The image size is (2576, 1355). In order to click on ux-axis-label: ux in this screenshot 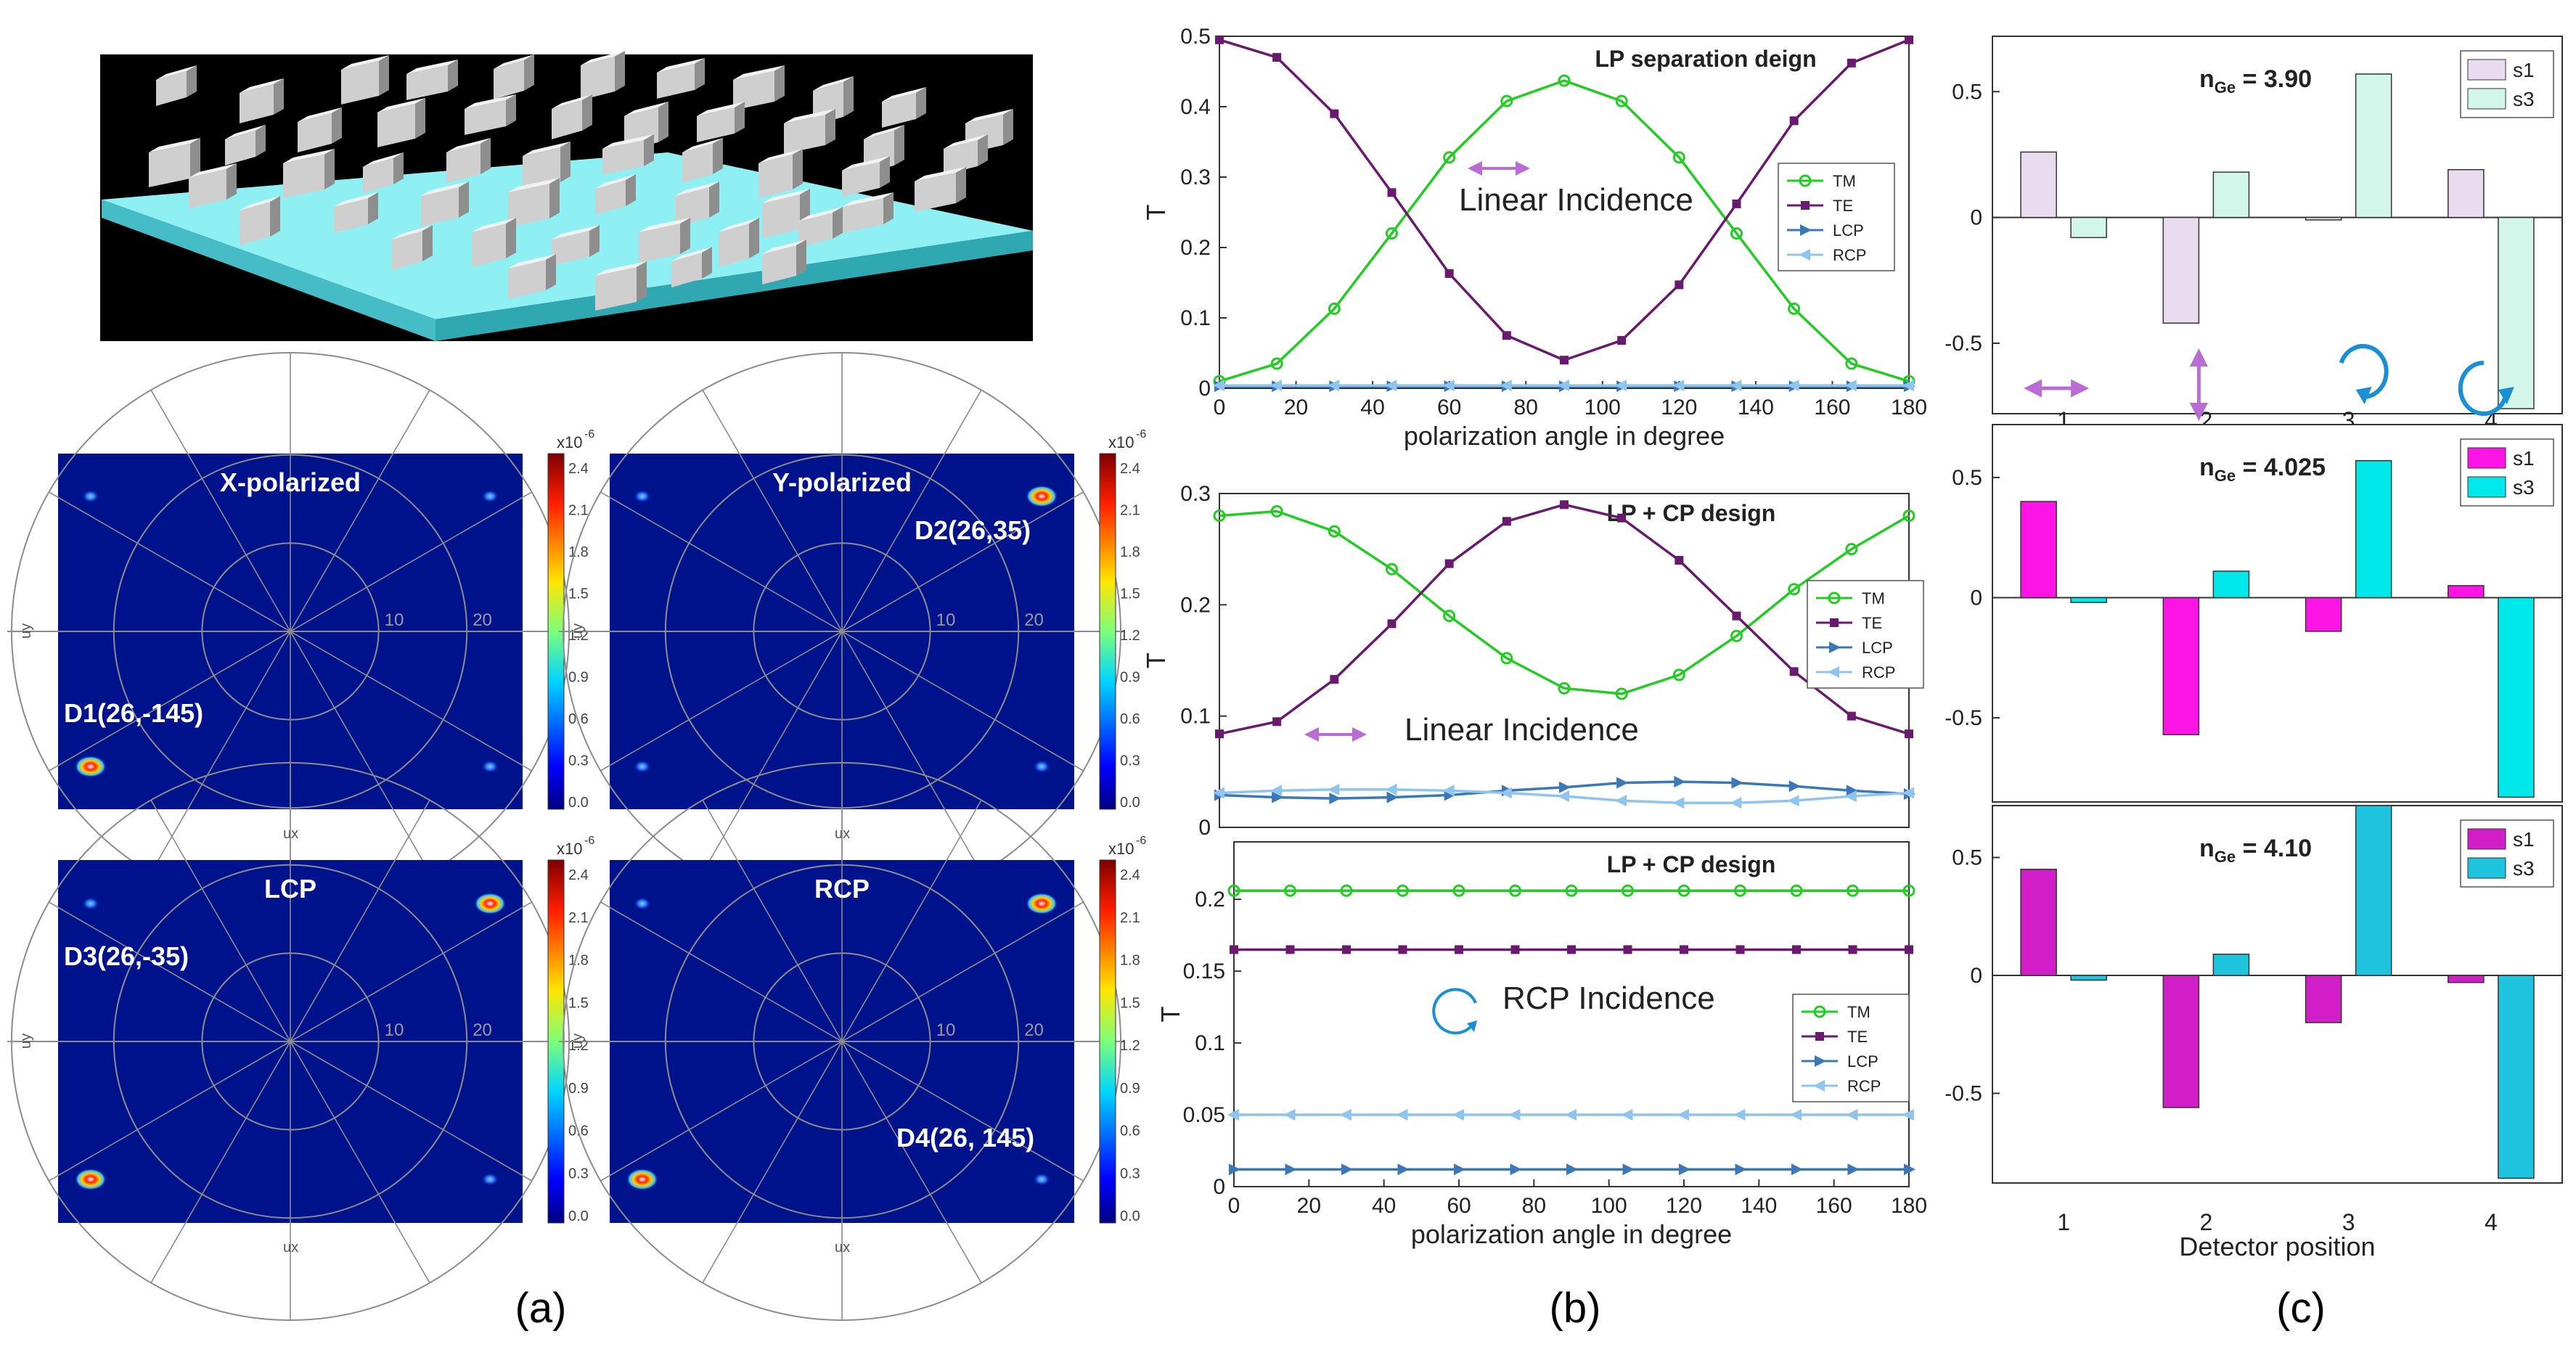, I will do `click(842, 1248)`.